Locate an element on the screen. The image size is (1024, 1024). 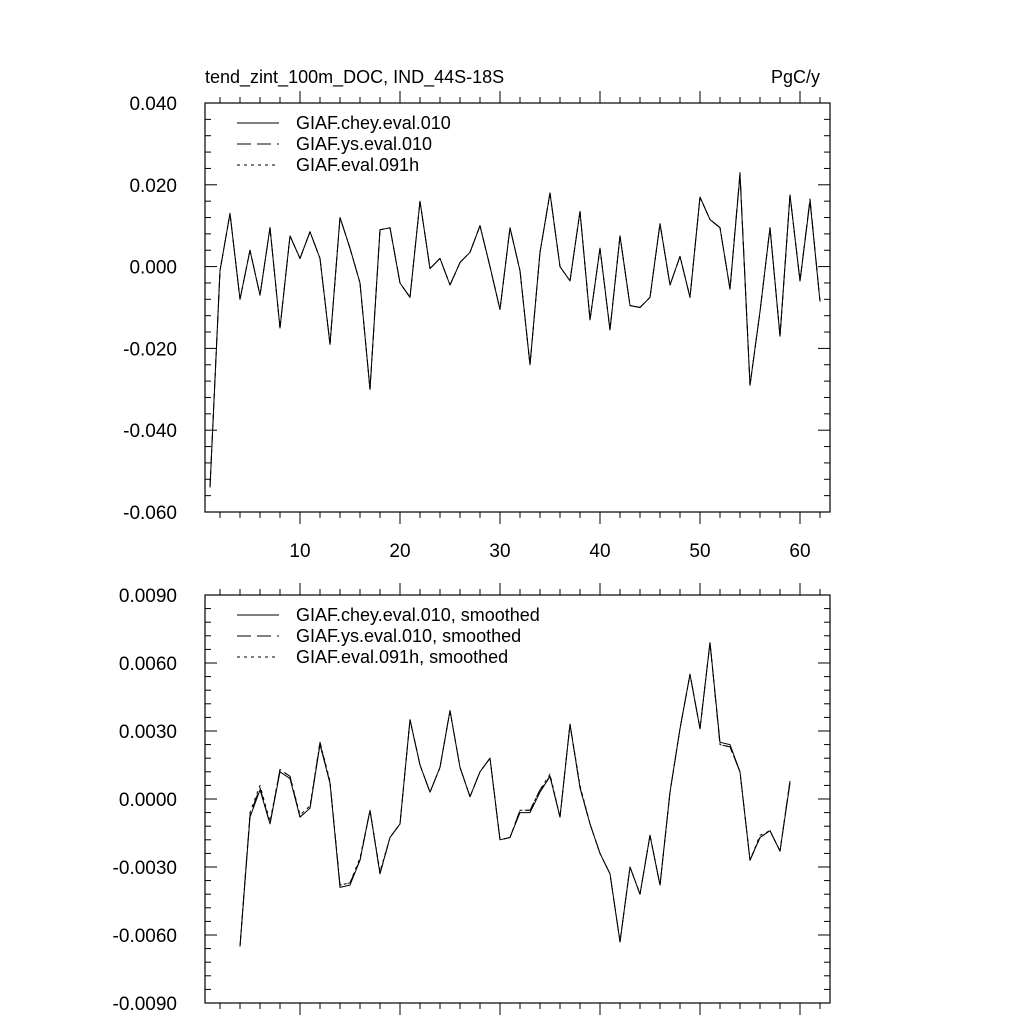
y-tick-label: -0.0060 is located at coordinates (145, 936).